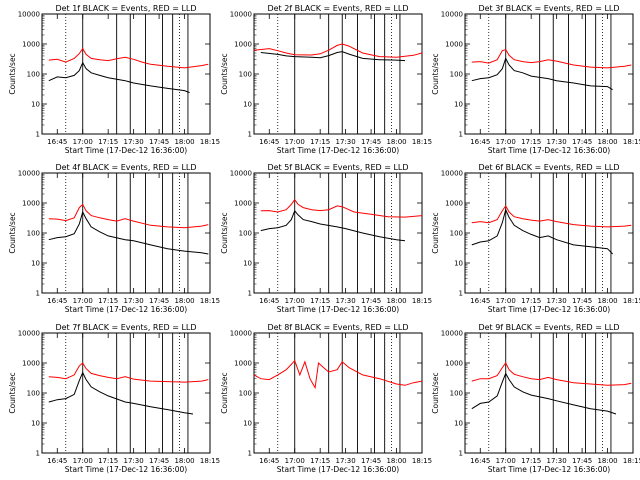 This screenshot has height=480, width=640. I want to click on panel-title: Det 6f BLACK = Events, RED = LLD, so click(548, 167).